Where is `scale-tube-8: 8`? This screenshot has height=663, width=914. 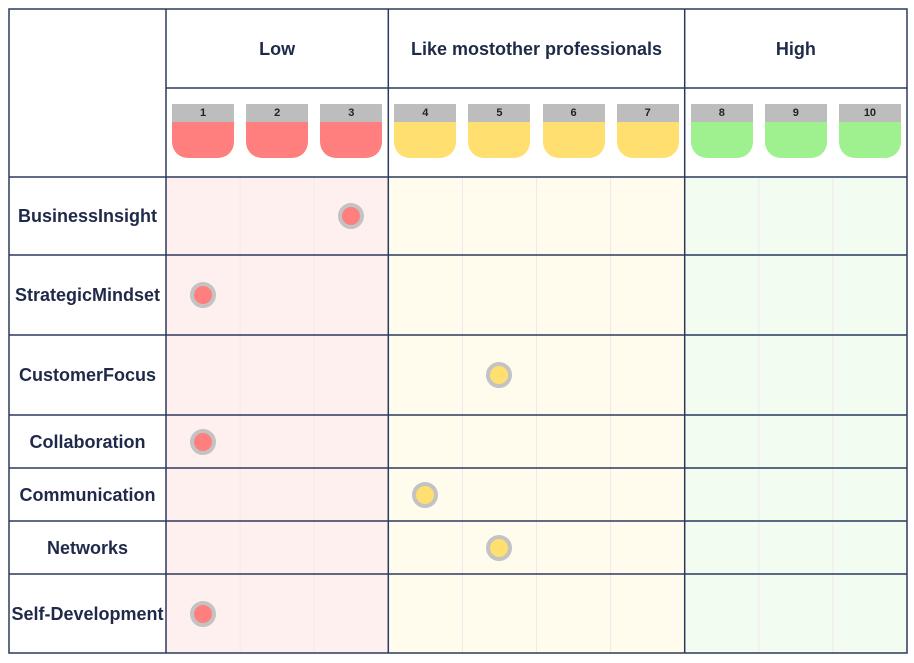 scale-tube-8: 8 is located at coordinates (721, 131).